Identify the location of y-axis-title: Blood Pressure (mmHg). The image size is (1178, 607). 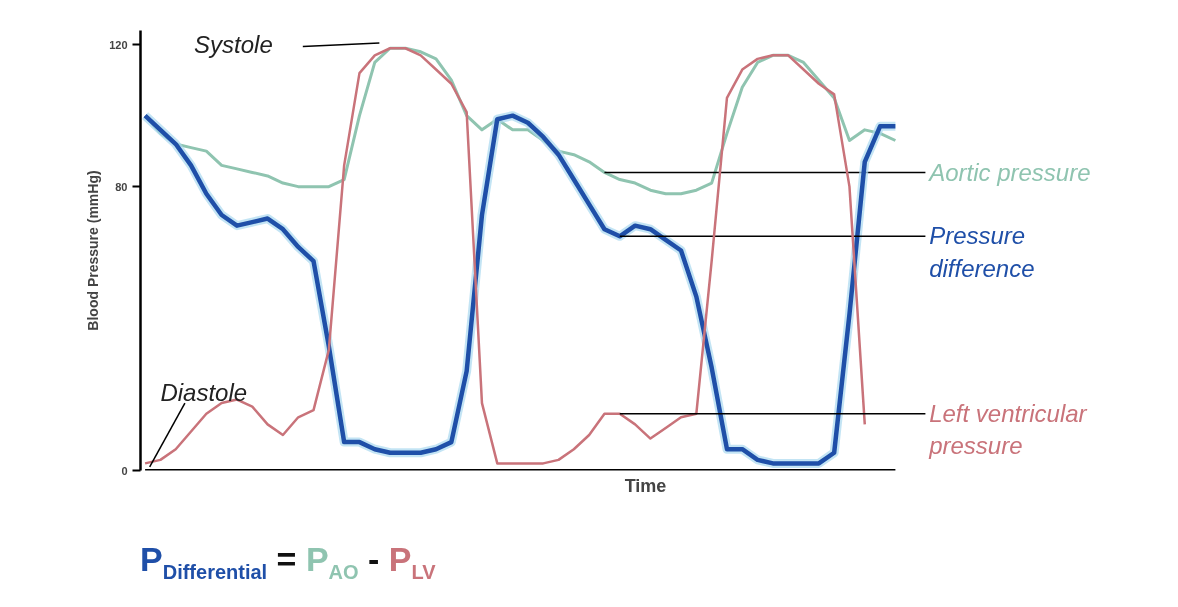
(93, 250).